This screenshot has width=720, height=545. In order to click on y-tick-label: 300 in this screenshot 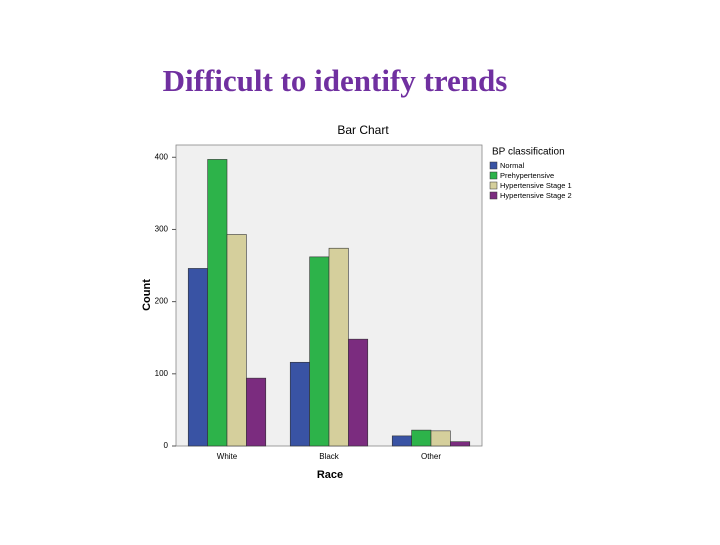, I will do `click(162, 229)`.